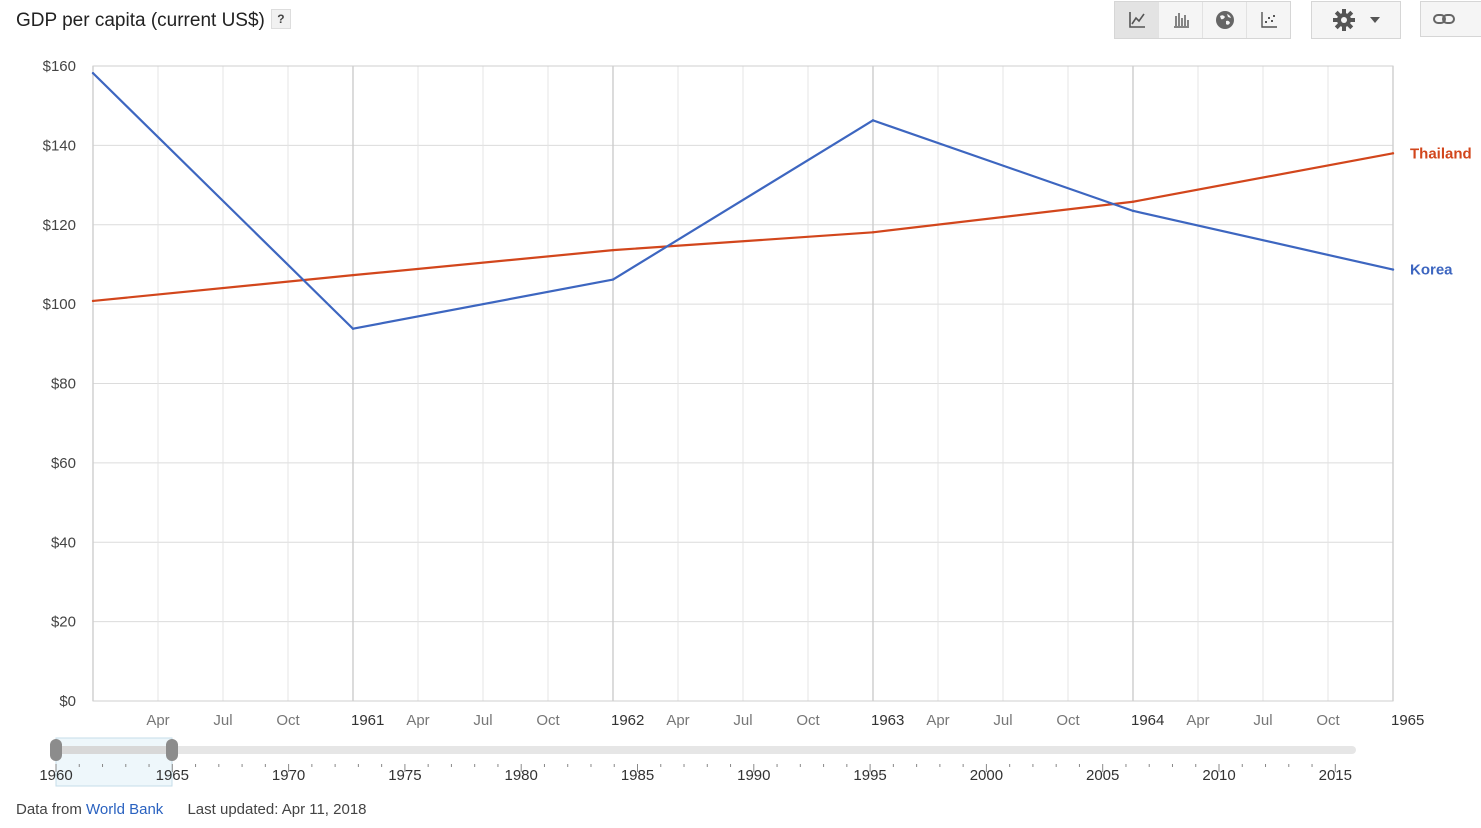  Describe the element at coordinates (753, 775) in the screenshot. I see `timeline-label: 1990` at that location.